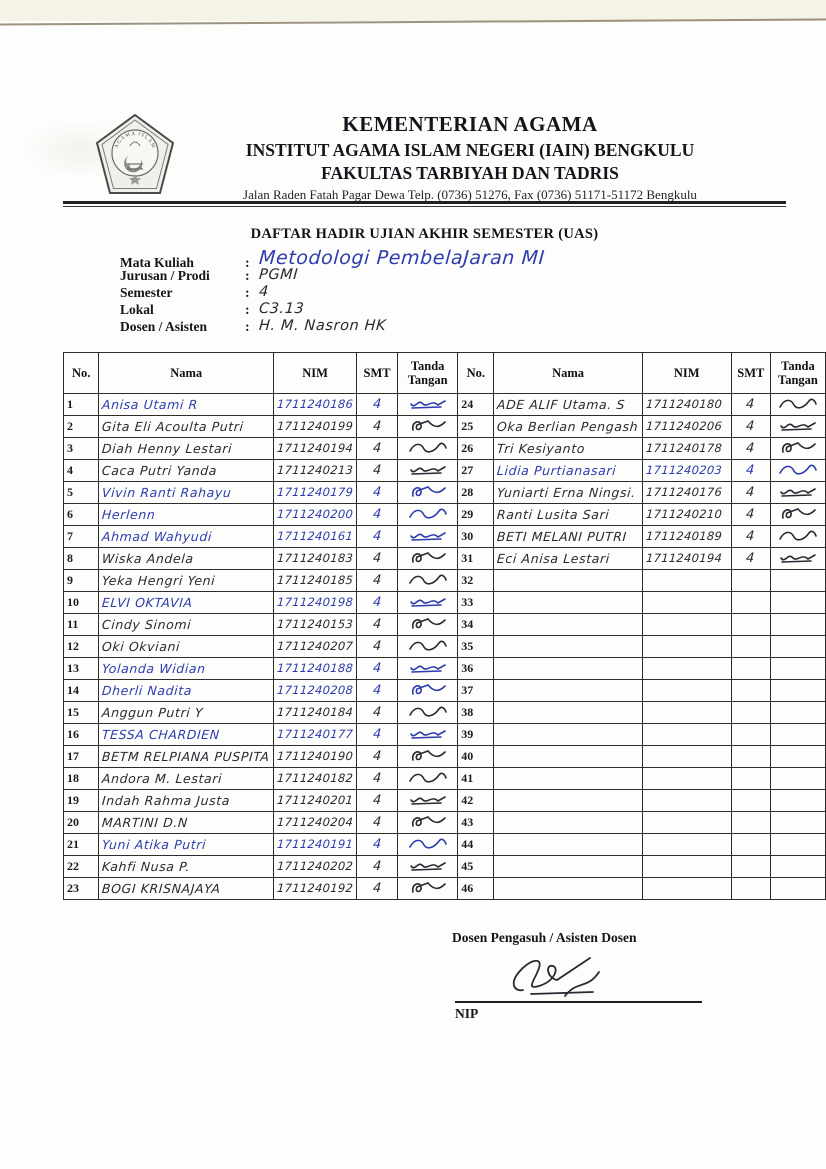 The height and width of the screenshot is (1169, 826). What do you see at coordinates (315, 756) in the screenshot?
I see `student-nim: 1711240190` at bounding box center [315, 756].